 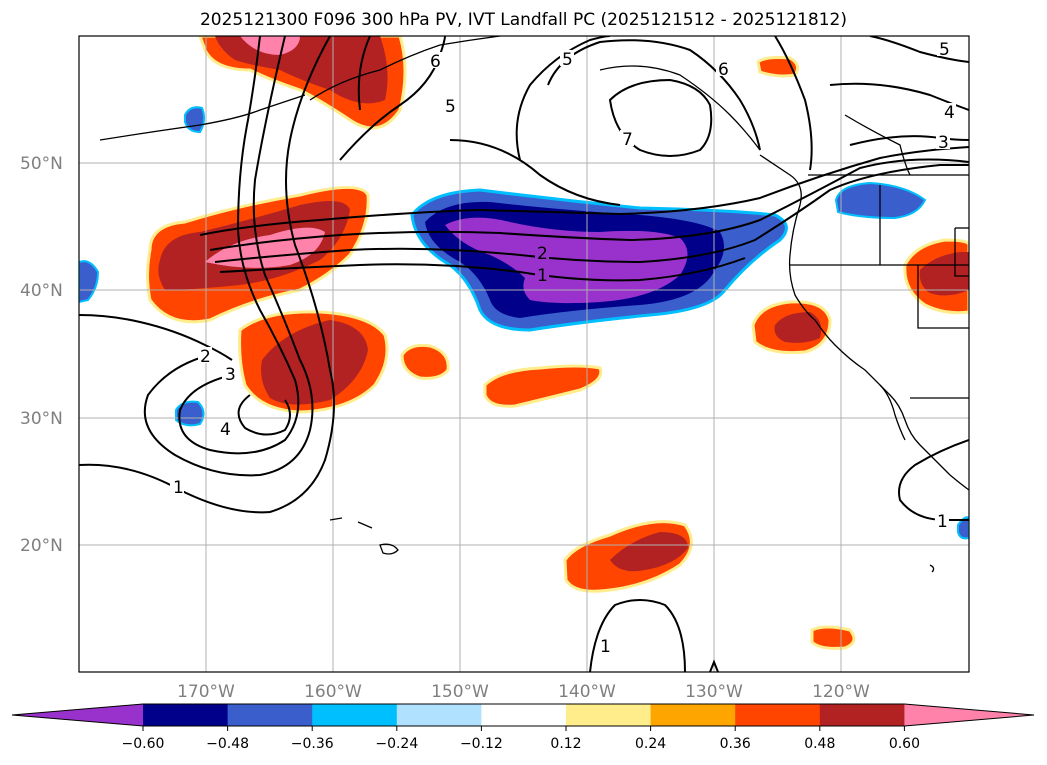 I want to click on colorbar-tick-label: 0.24, so click(x=650, y=744).